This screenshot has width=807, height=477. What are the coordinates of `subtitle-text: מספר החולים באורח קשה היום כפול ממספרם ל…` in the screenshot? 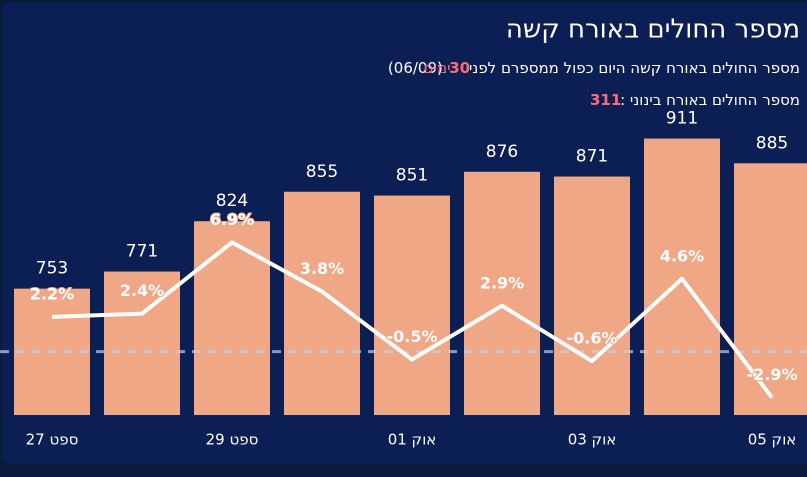 It's located at (634, 68).